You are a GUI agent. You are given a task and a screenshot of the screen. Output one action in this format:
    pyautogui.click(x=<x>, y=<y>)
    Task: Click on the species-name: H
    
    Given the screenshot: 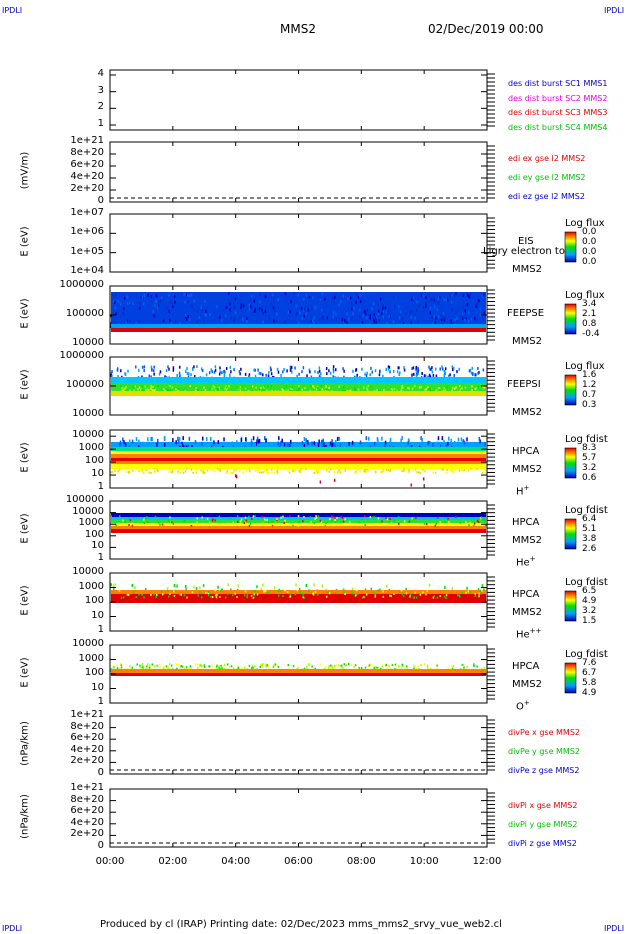 What is the action you would take?
    pyautogui.click(x=520, y=492)
    